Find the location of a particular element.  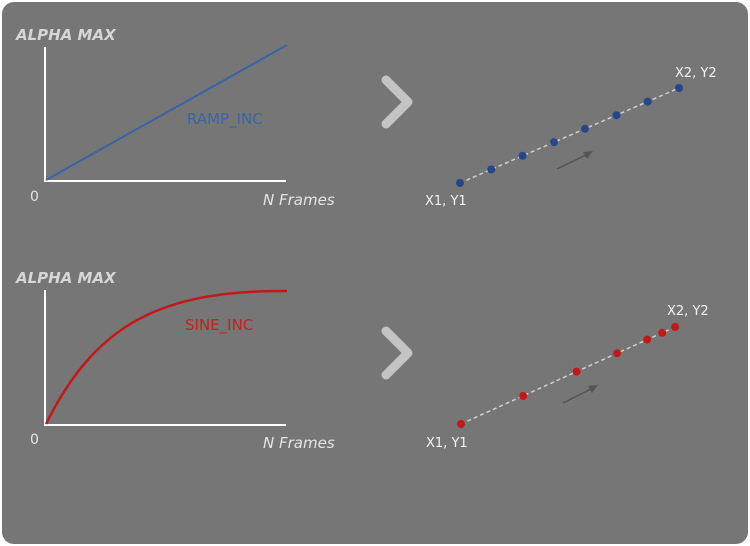

sine-xlabel: N Frames is located at coordinates (299, 443).